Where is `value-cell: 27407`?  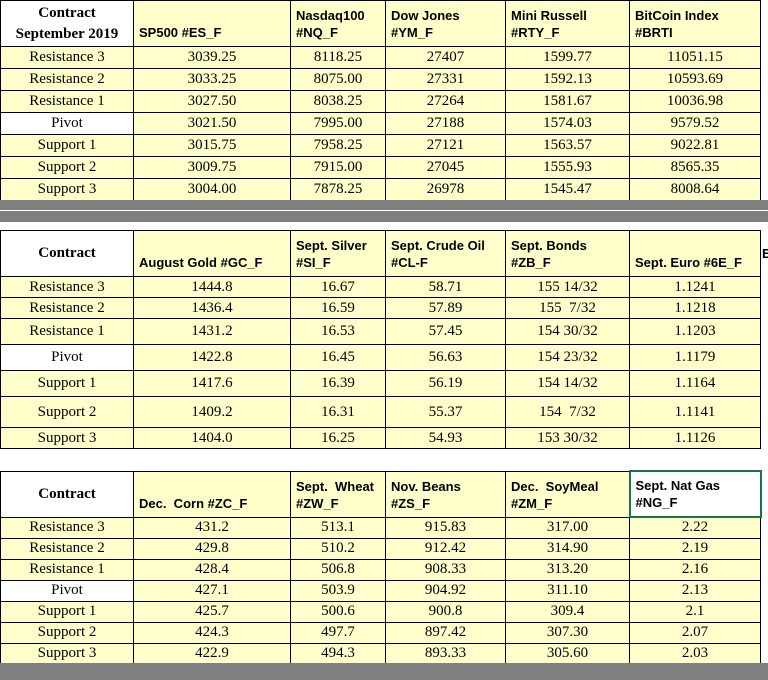
value-cell: 27407 is located at coordinates (445, 57).